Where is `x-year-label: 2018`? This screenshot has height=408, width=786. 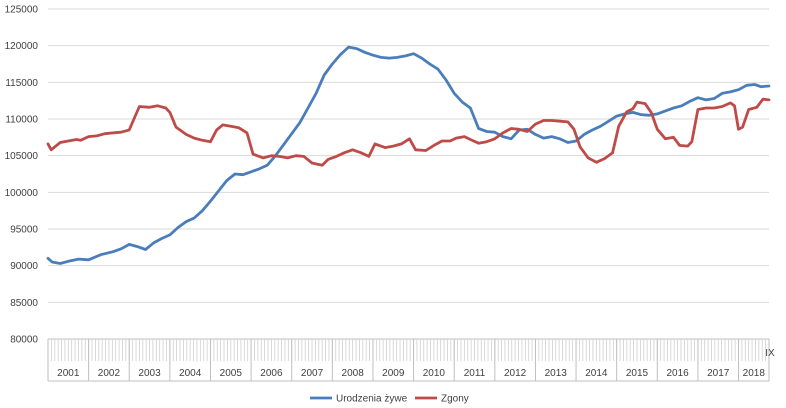 x-year-label: 2018 is located at coordinates (754, 373).